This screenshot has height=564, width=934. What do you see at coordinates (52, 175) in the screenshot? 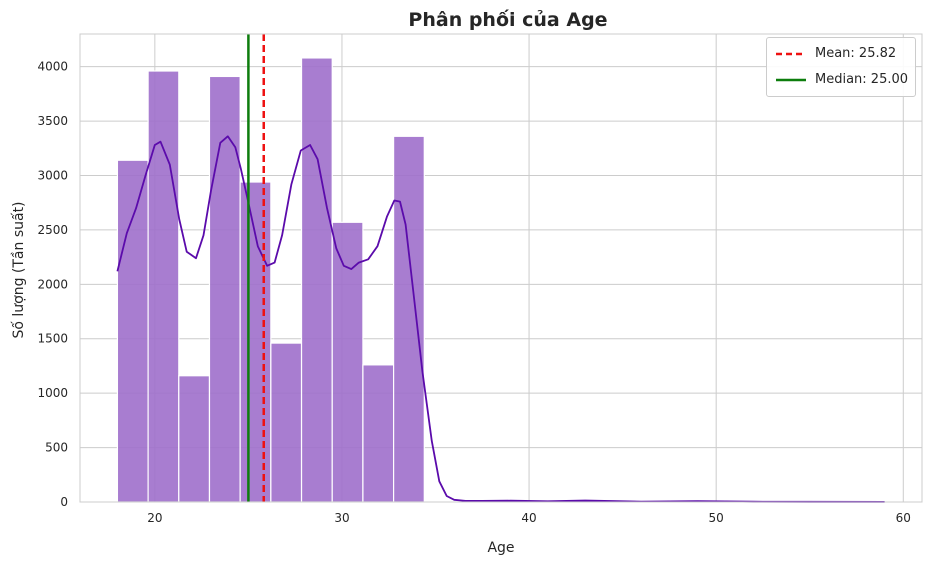
I see `y-tick-label: 3000` at bounding box center [52, 175].